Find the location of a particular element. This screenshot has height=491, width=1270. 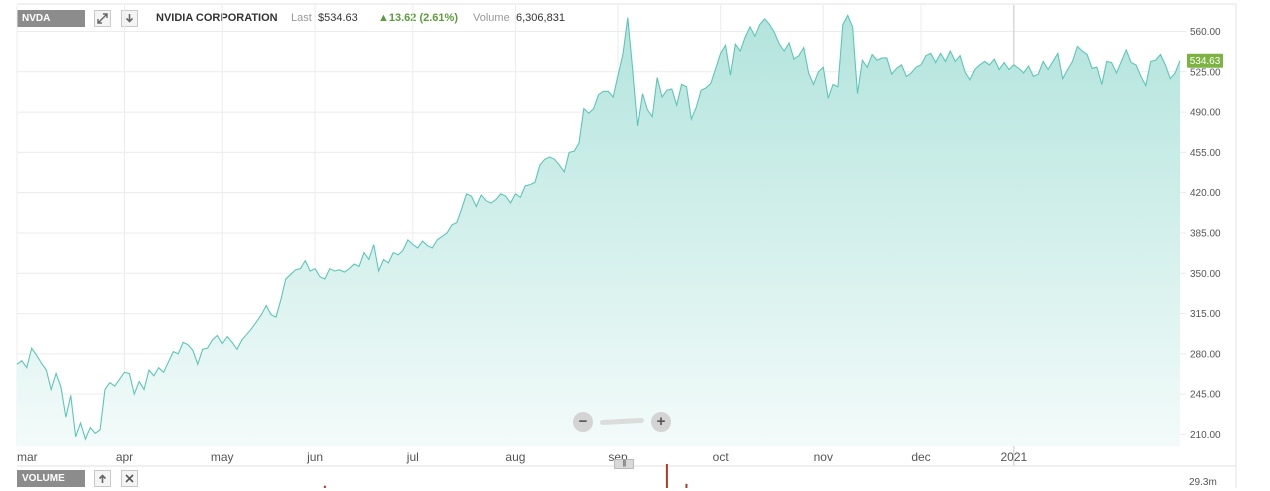

panel-resize-handle: |||| is located at coordinates (624, 464).